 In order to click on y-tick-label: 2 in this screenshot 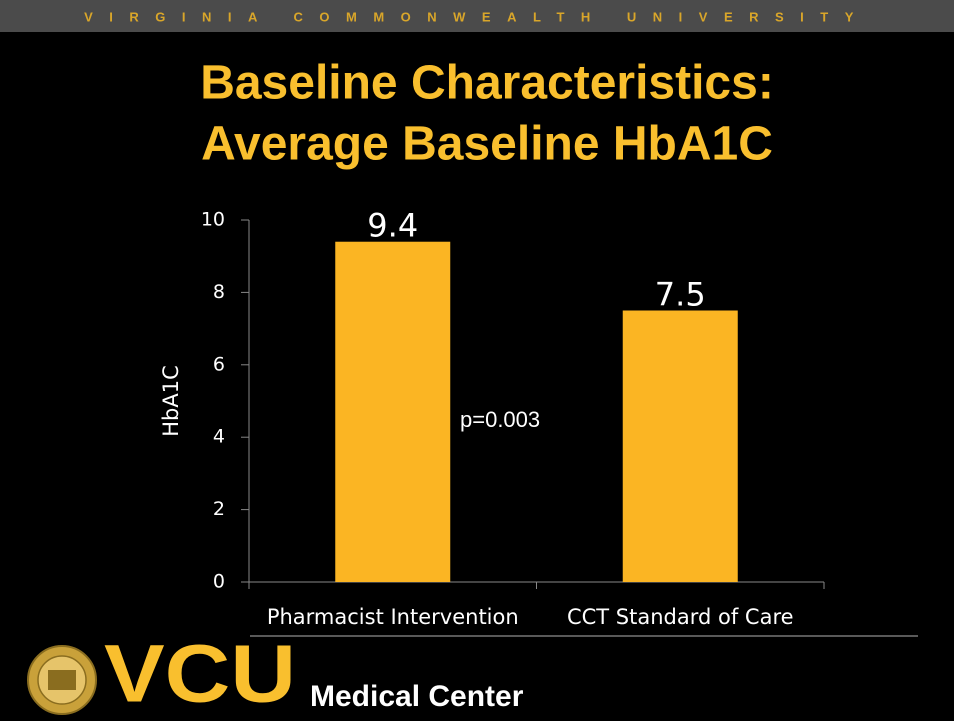, I will do `click(219, 509)`.